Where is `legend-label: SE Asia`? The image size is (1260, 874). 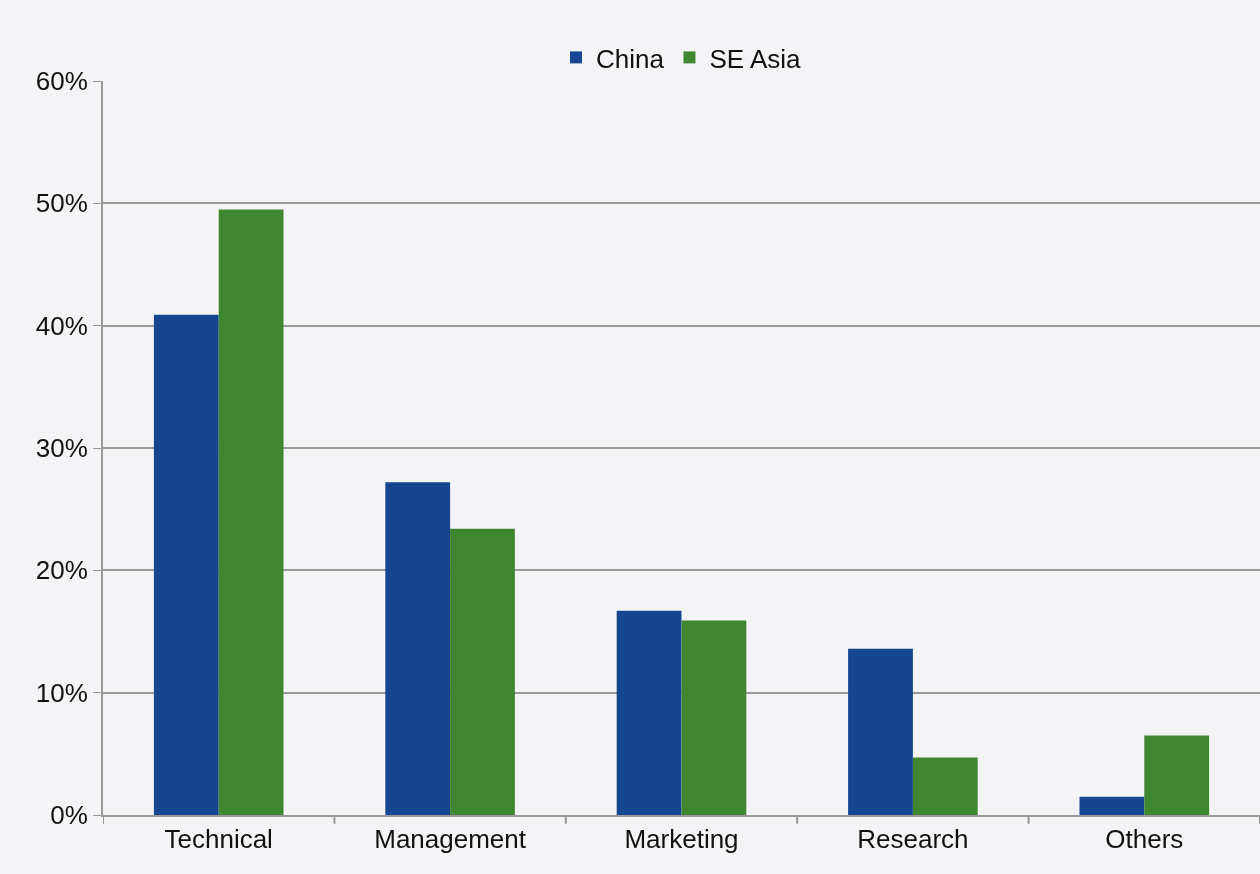 legend-label: SE Asia is located at coordinates (755, 58).